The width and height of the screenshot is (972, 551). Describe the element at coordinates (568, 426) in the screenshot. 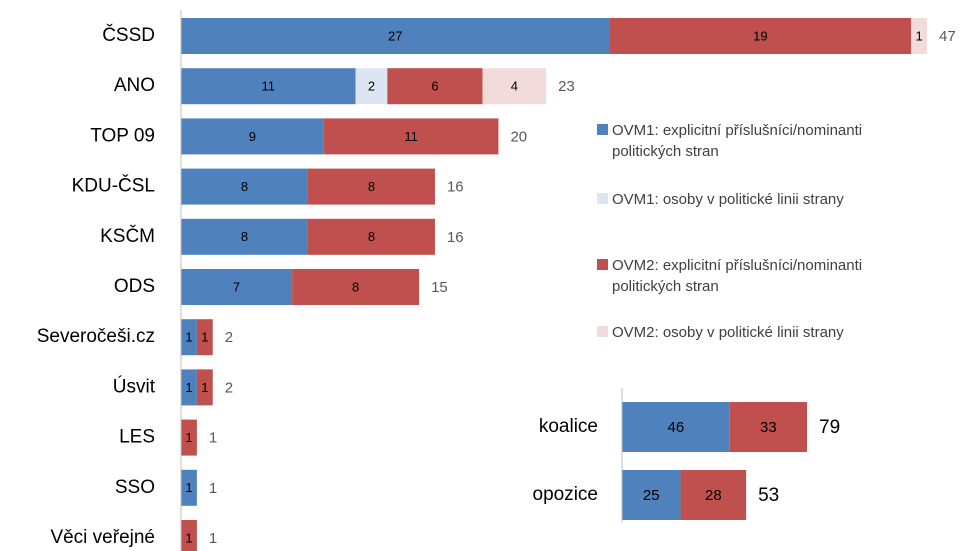

I see `category-label: koalice` at that location.